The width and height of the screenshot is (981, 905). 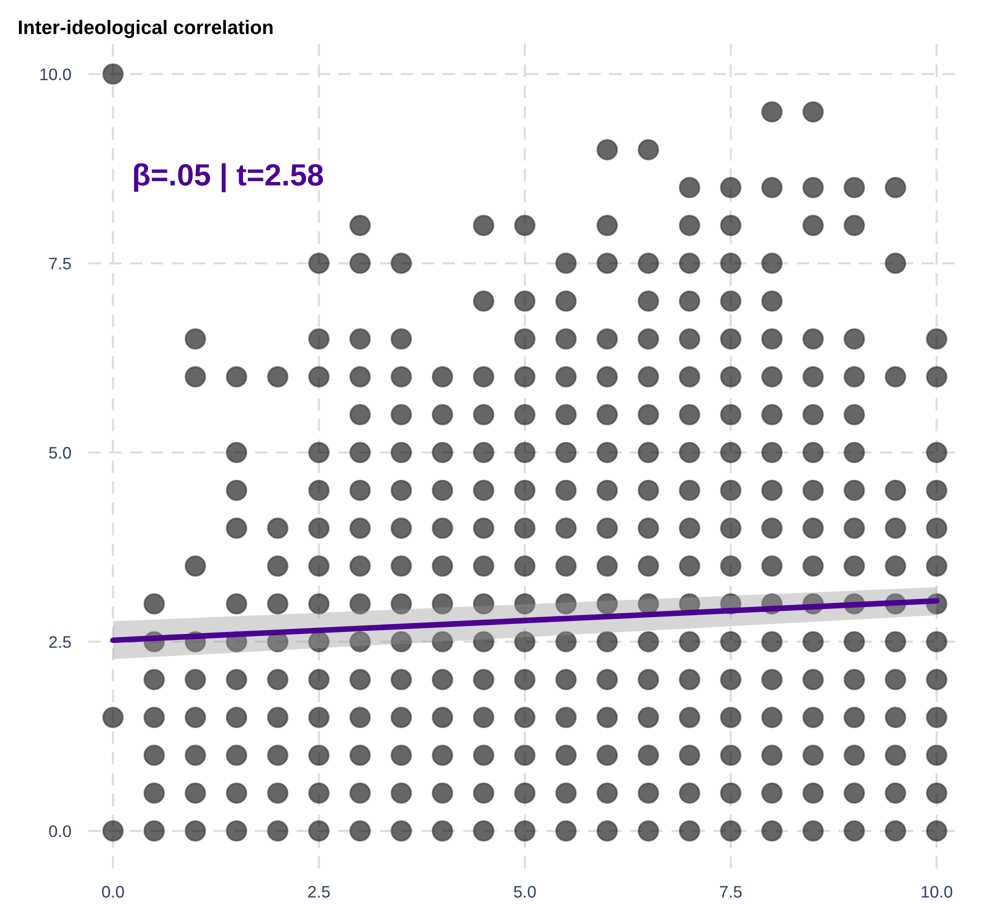 What do you see at coordinates (60, 452) in the screenshot?
I see `y-tick-label: 5.0` at bounding box center [60, 452].